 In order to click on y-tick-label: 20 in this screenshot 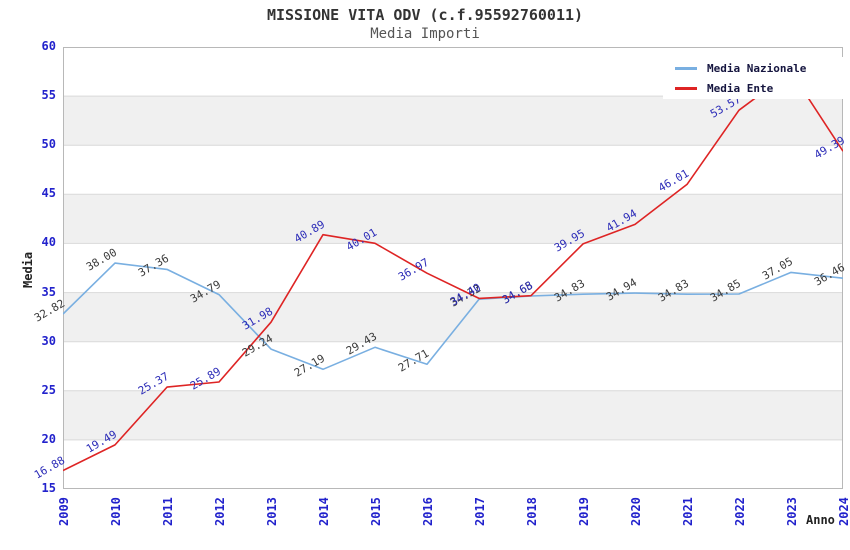, I will do `click(48, 438)`.